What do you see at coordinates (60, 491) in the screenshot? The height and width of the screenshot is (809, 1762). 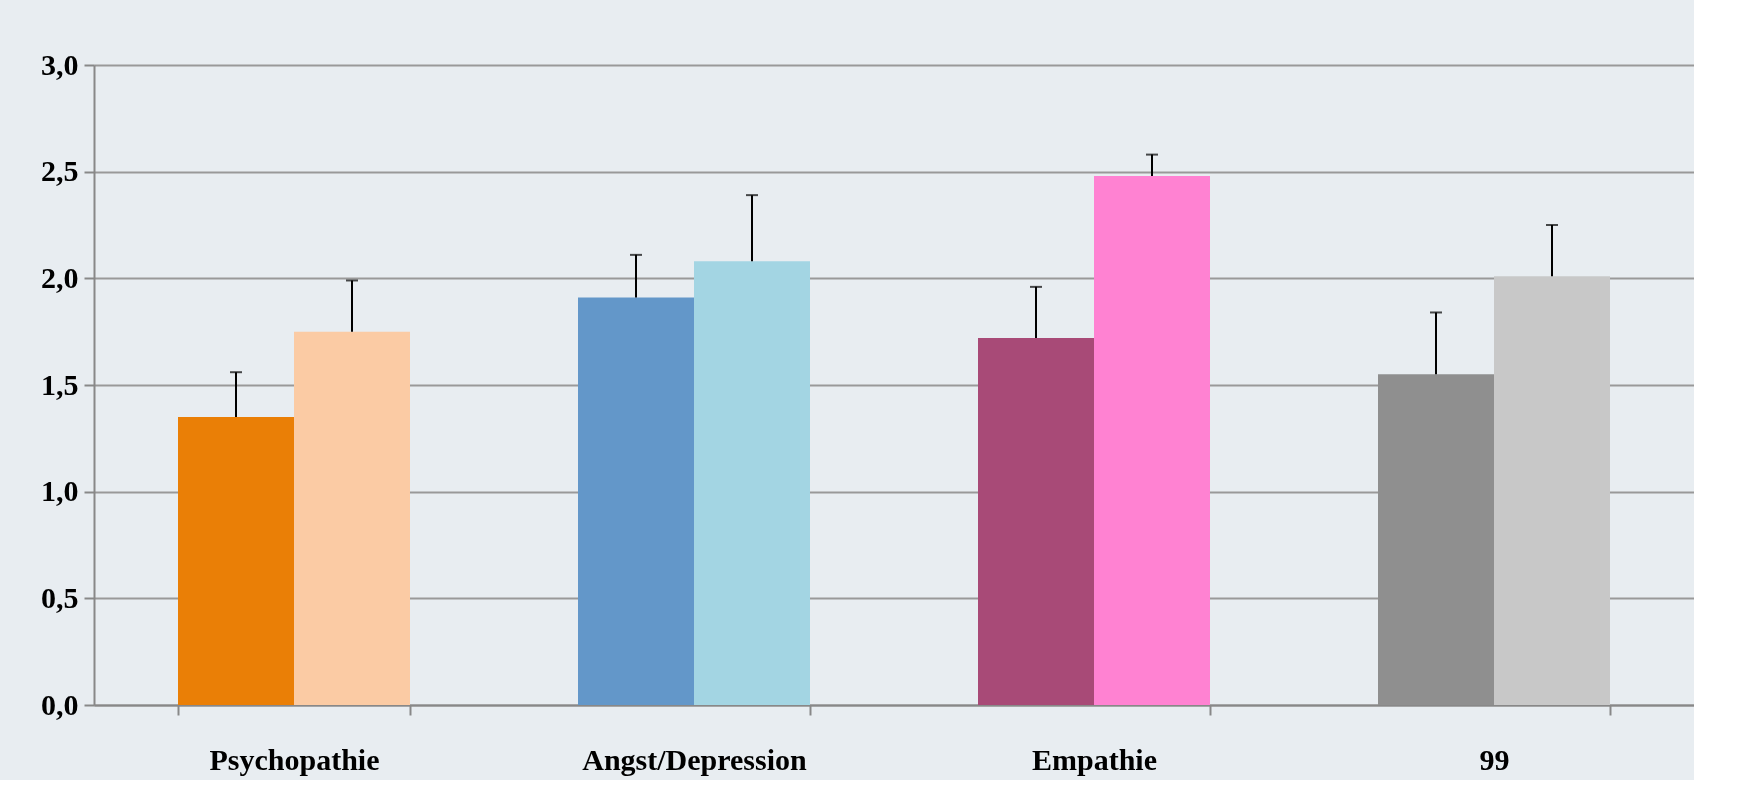 I see `y-tick-label: 1,0` at bounding box center [60, 491].